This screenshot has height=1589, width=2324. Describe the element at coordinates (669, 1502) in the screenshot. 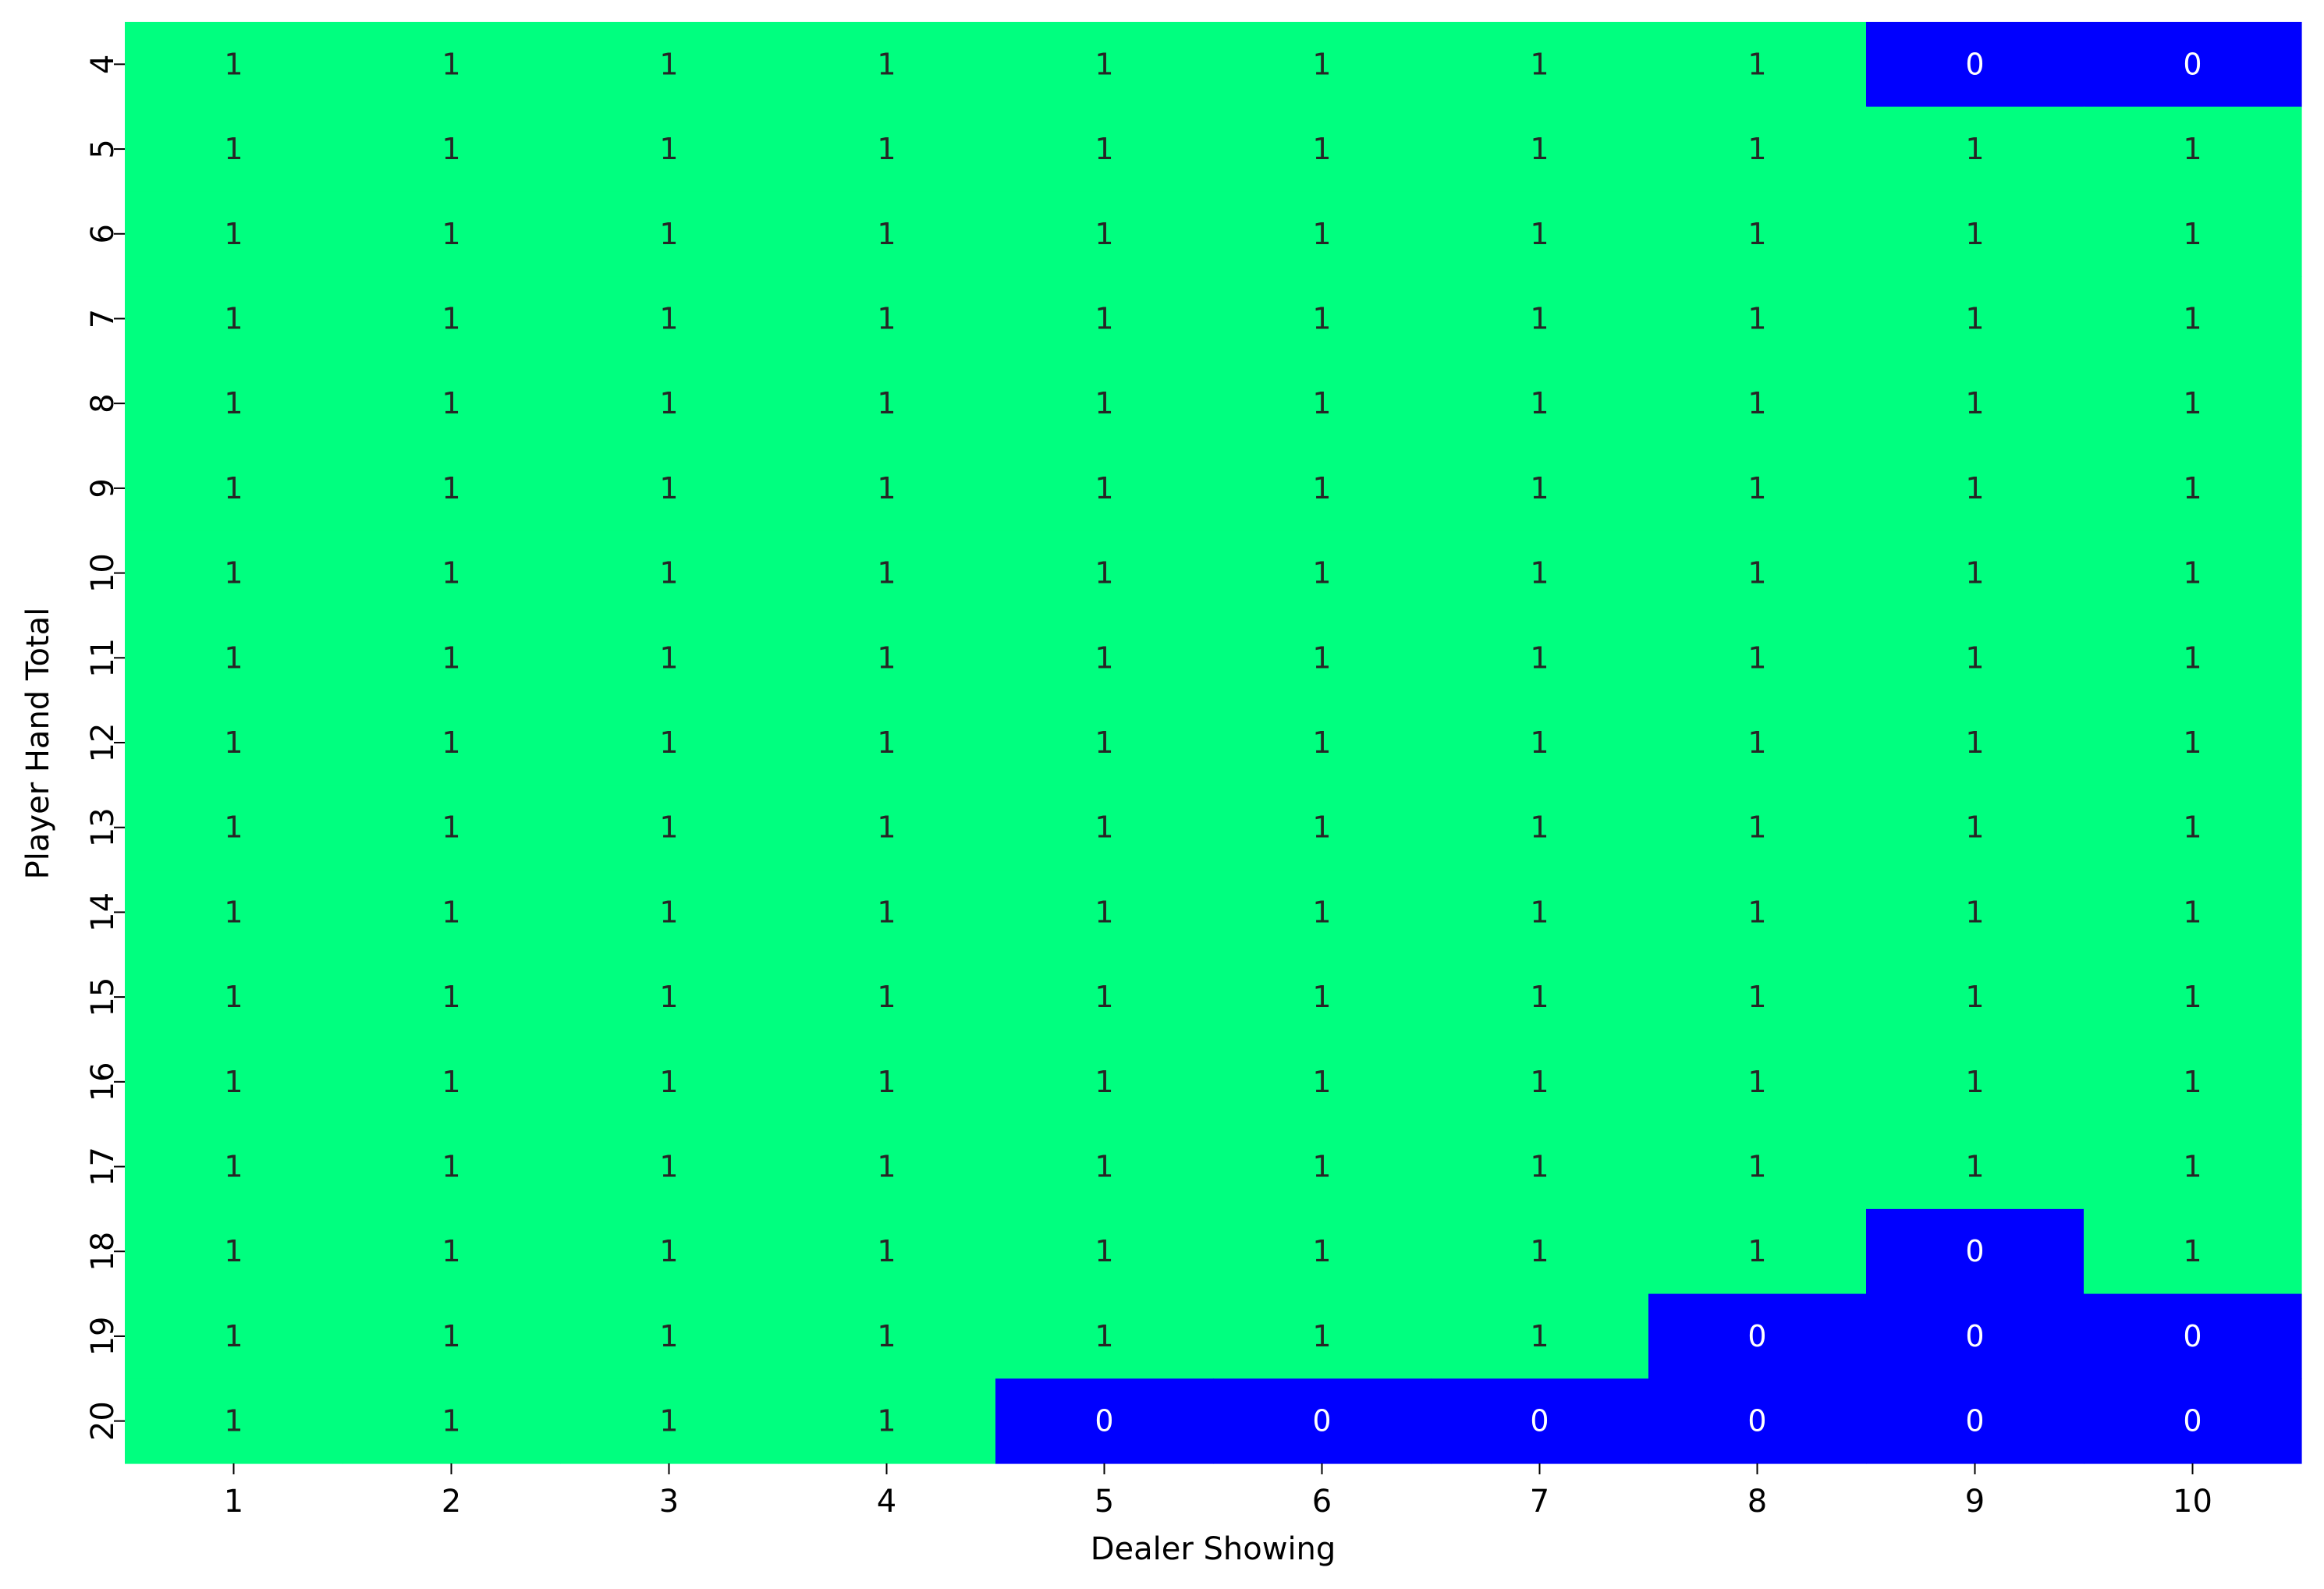

I see `x-tick-label: 3` at that location.